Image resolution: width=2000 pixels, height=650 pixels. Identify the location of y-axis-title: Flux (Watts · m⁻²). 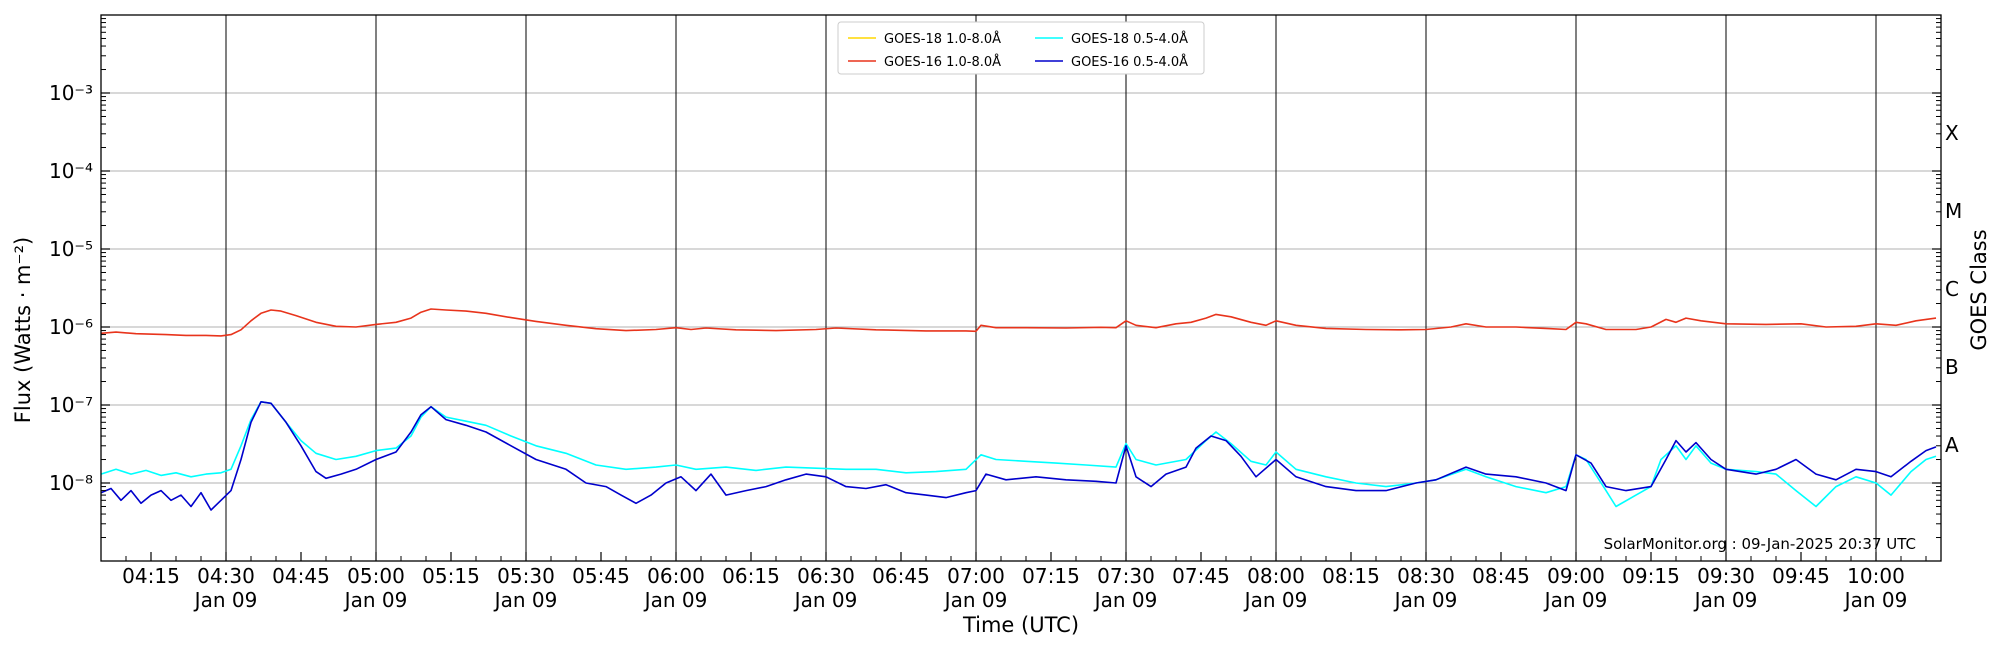
(23, 330).